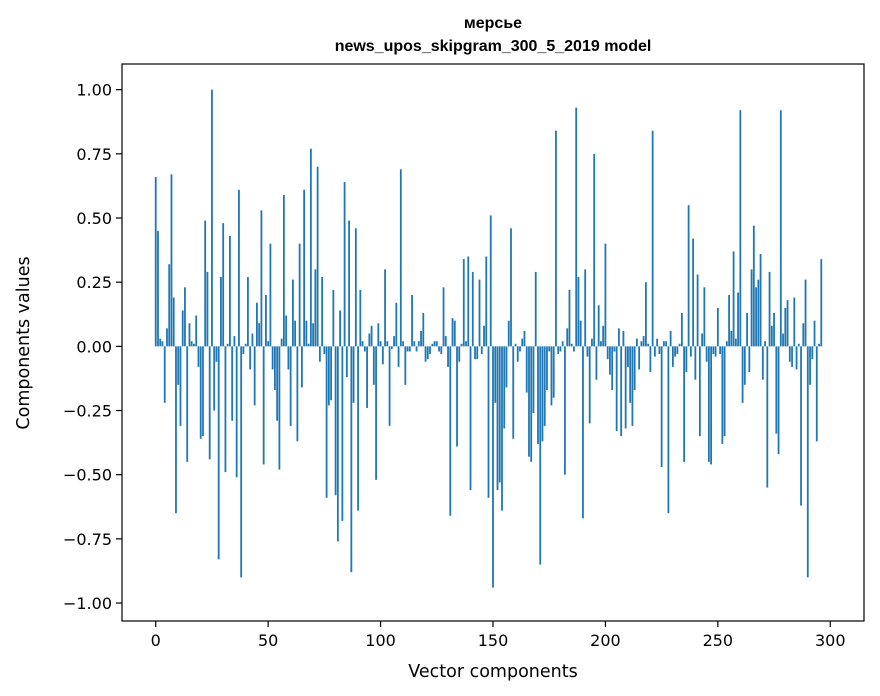 This screenshot has width=880, height=696. Describe the element at coordinates (493, 640) in the screenshot. I see `x-tick-label: 150` at that location.